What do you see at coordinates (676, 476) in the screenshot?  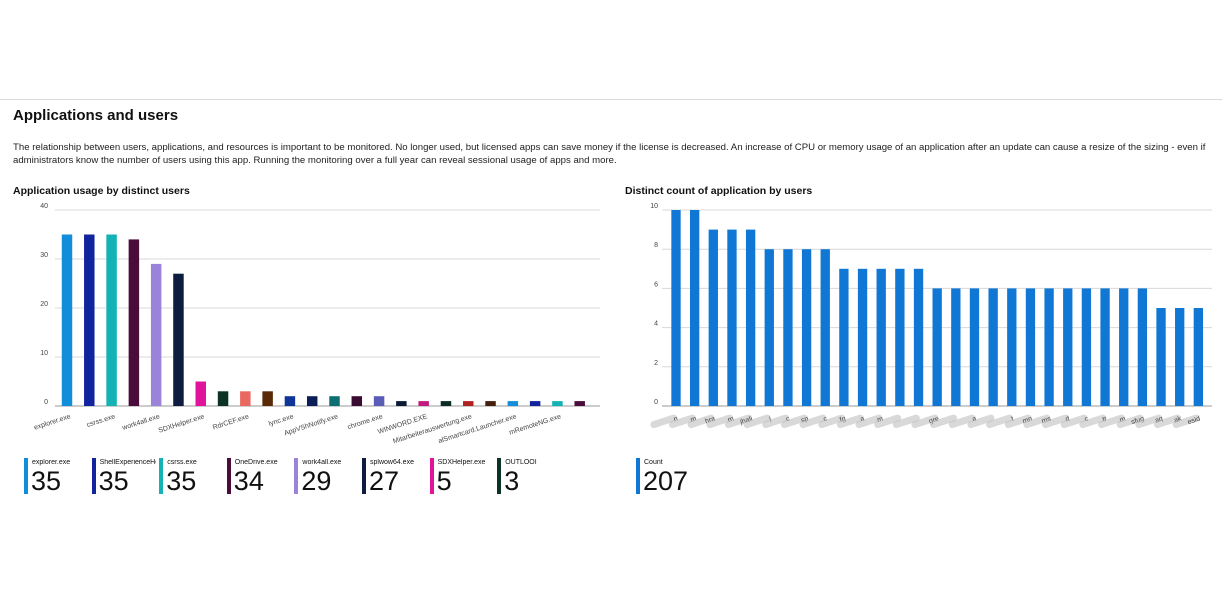 I see `kpi-card: Count 207` at bounding box center [676, 476].